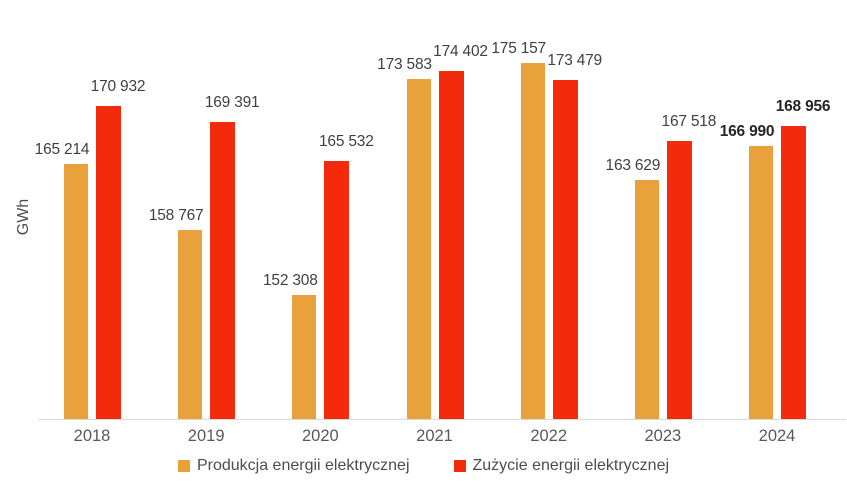 The width and height of the screenshot is (847, 493). I want to click on x-axis-label-2019: 2019, so click(206, 436).